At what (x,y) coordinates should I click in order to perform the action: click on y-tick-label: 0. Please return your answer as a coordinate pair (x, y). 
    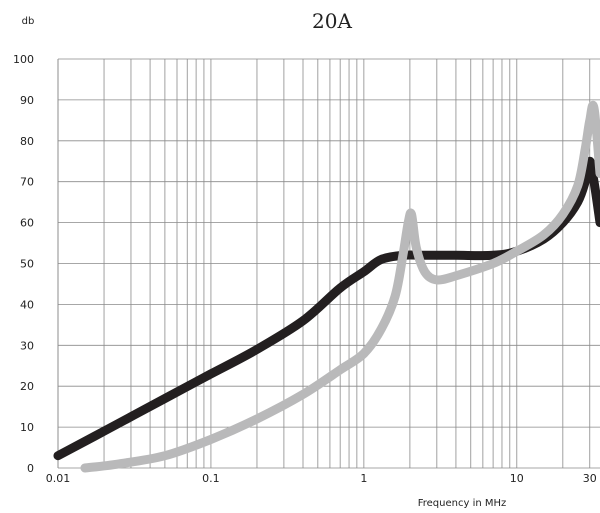
    Looking at the image, I should click on (30, 468).